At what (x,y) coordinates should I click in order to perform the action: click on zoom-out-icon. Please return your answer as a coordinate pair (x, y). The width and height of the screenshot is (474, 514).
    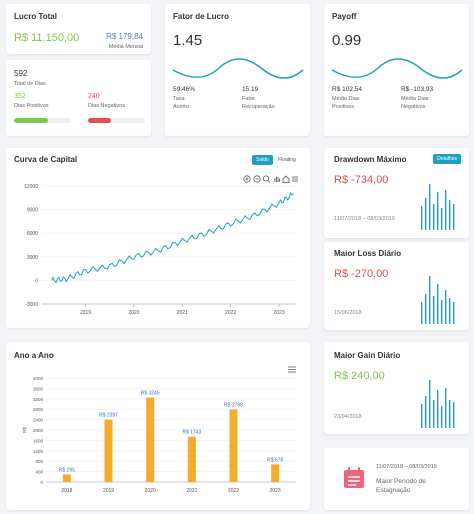
    Looking at the image, I should click on (257, 179).